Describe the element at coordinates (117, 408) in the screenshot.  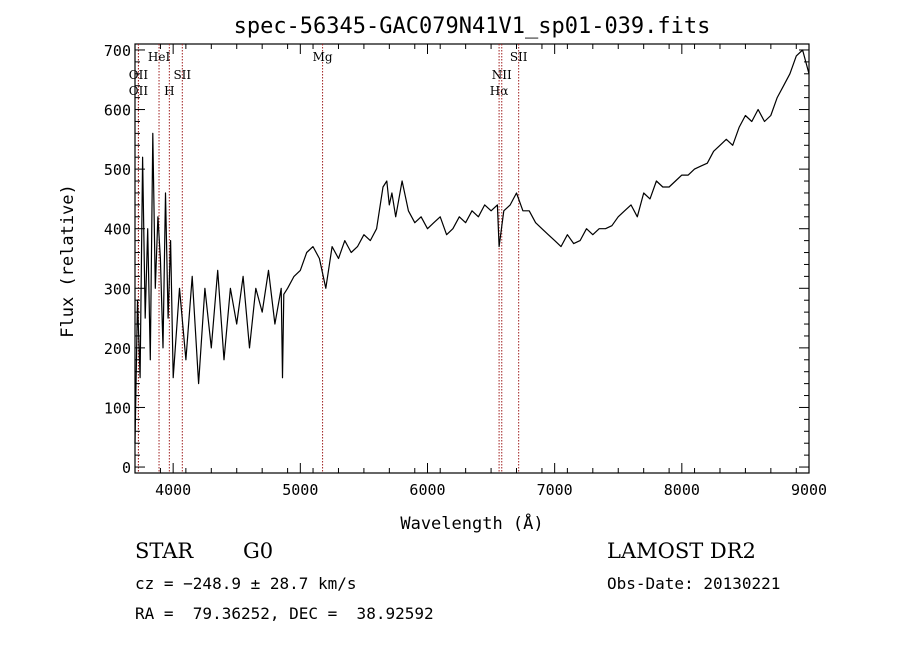
I see `y-tick-label: 100` at that location.